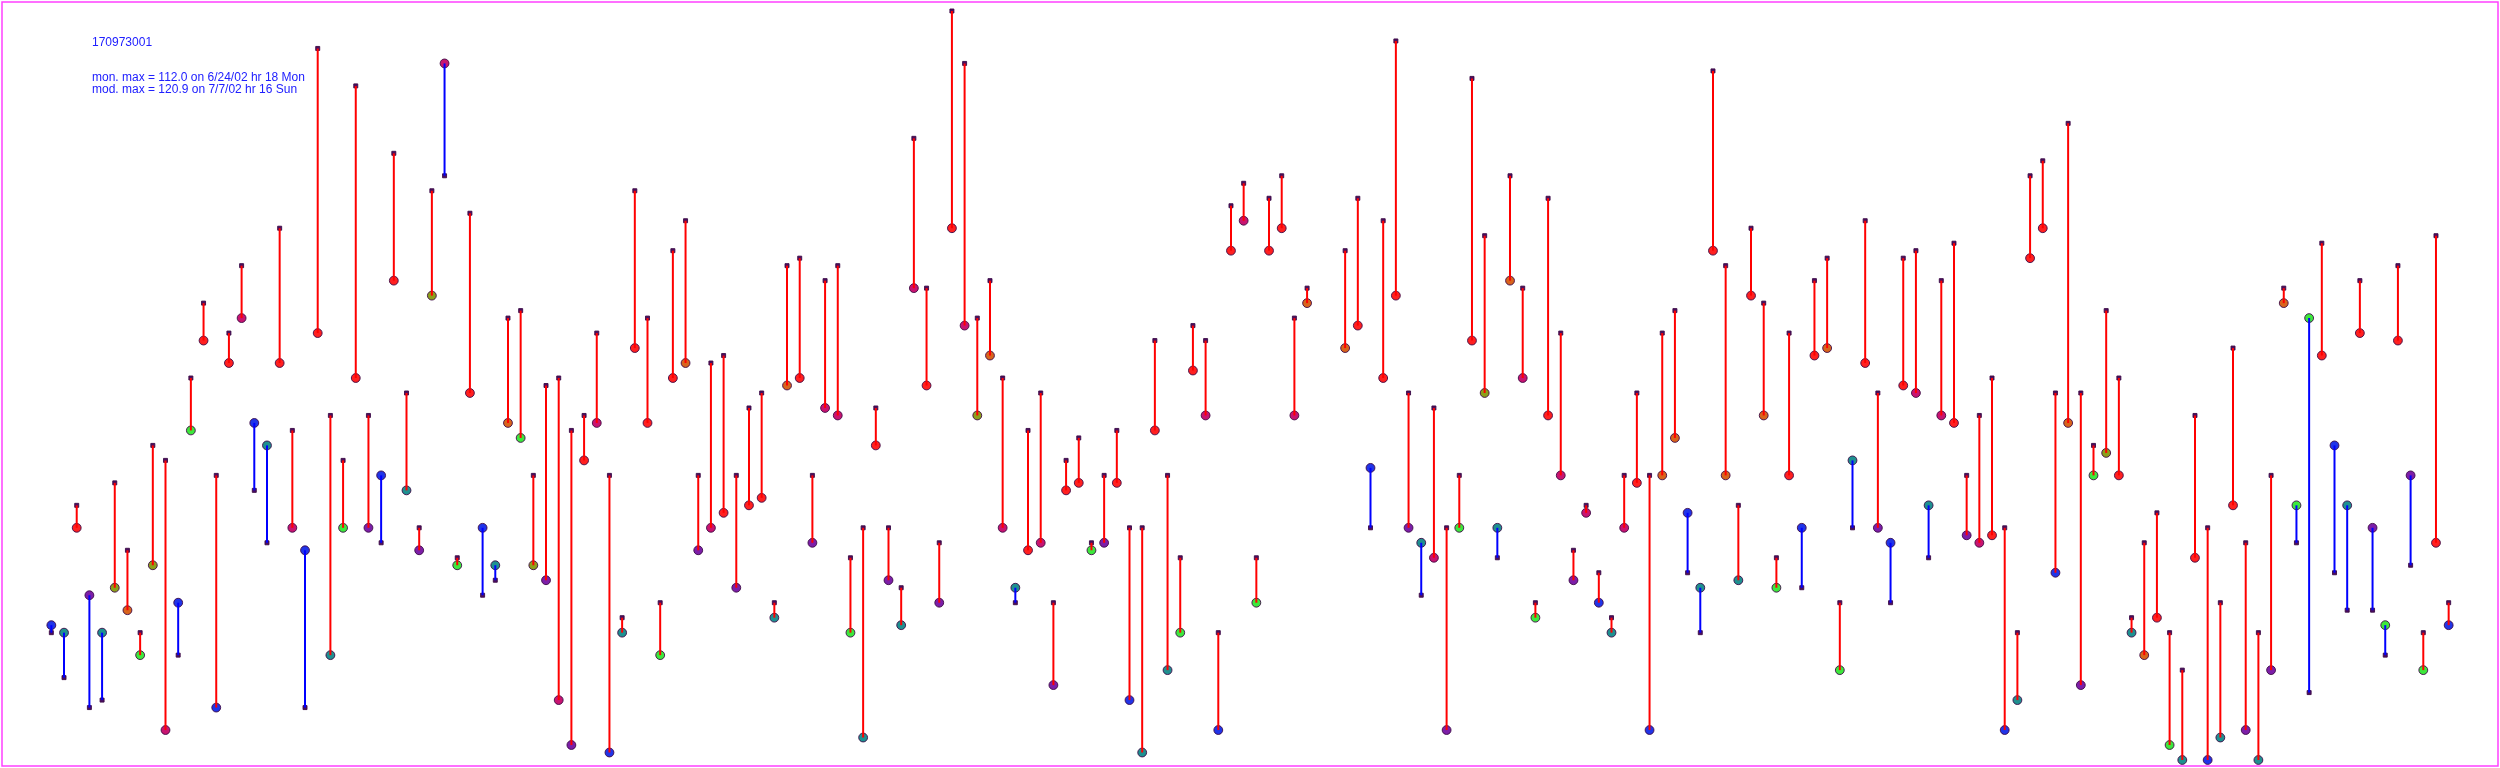  I want to click on text: 170973001, so click(122, 42).